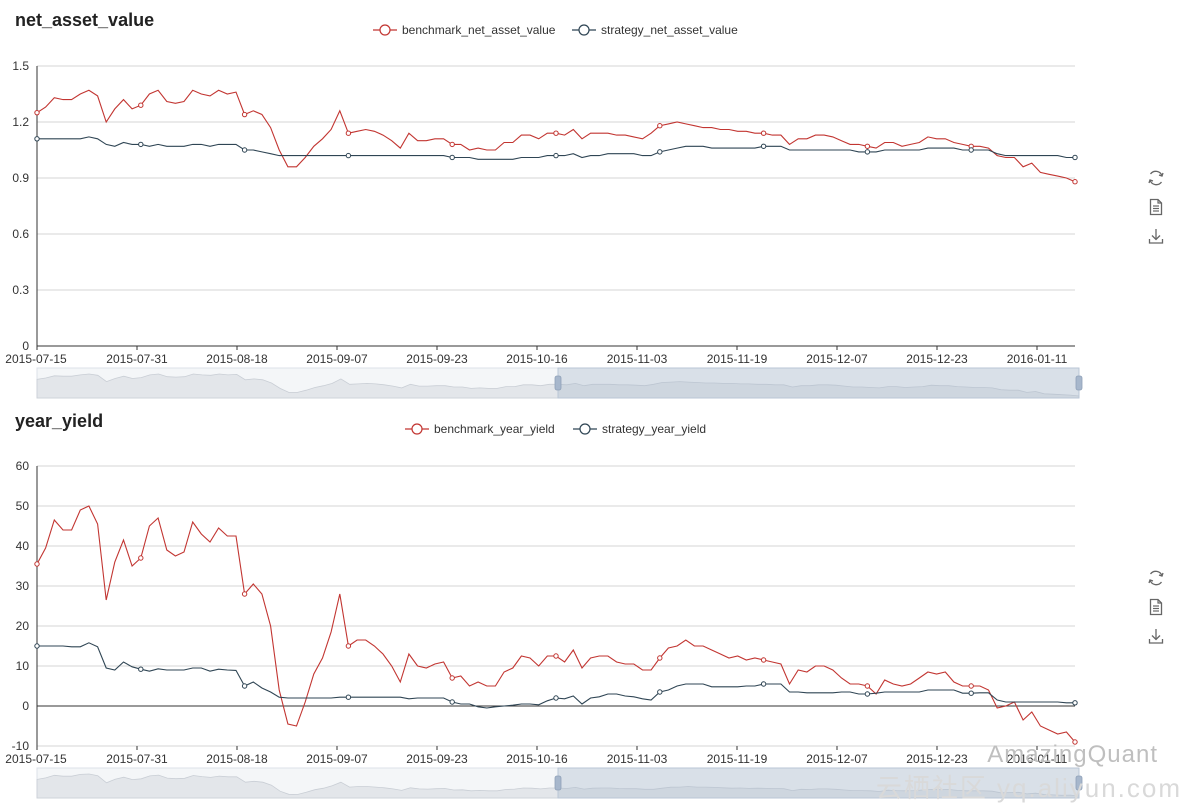 This screenshot has height=811, width=1196. What do you see at coordinates (237, 759) in the screenshot?
I see `x-tick-label: 2015-08-18` at bounding box center [237, 759].